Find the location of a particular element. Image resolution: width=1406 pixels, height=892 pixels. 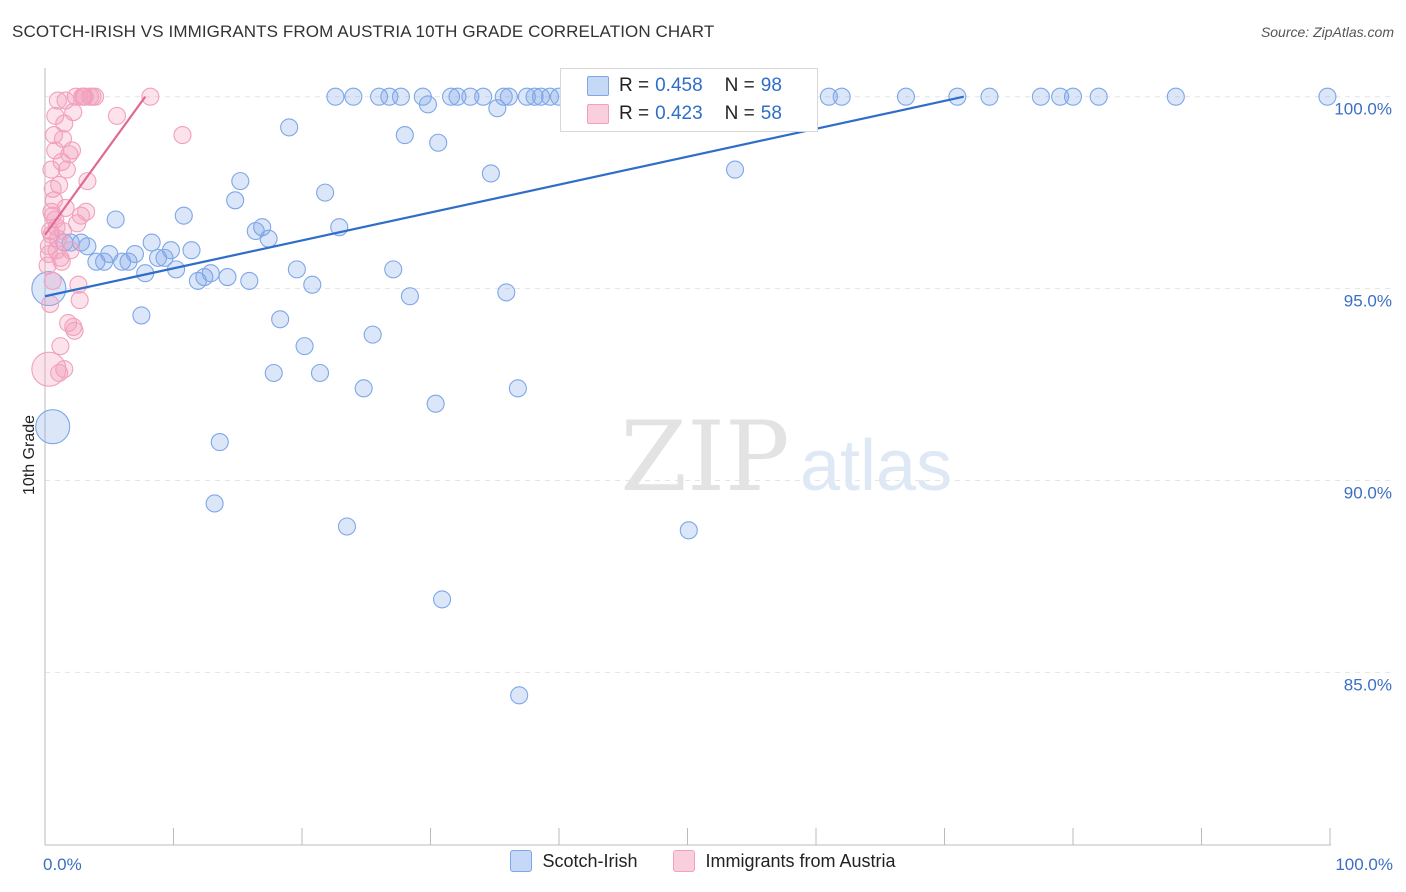

y-tick-label: 100.0% is located at coordinates (1363, 109).